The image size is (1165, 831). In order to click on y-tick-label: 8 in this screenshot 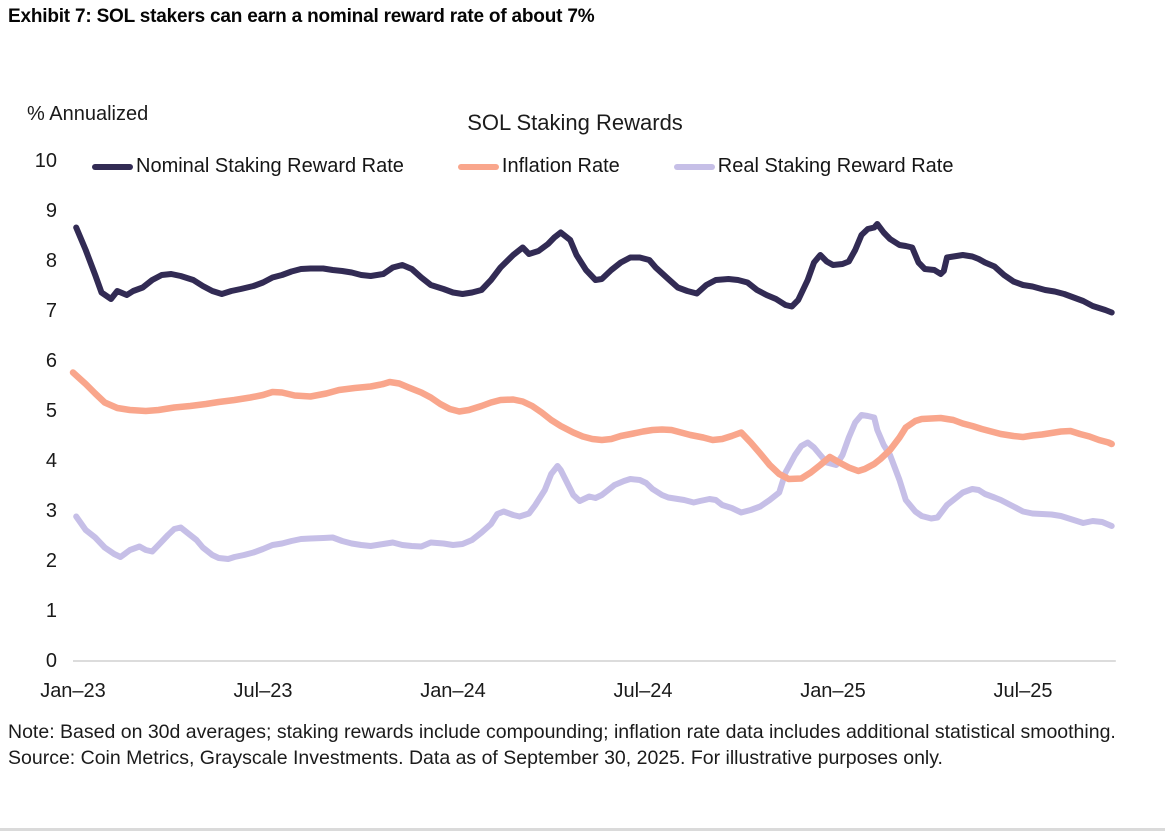, I will do `click(51, 261)`.